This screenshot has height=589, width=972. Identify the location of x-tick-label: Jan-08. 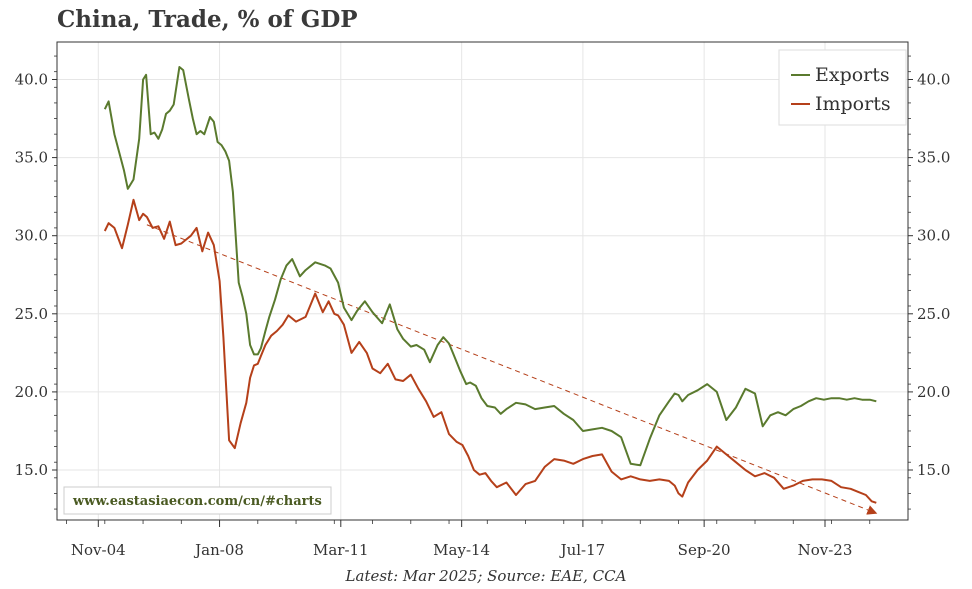
(218, 550).